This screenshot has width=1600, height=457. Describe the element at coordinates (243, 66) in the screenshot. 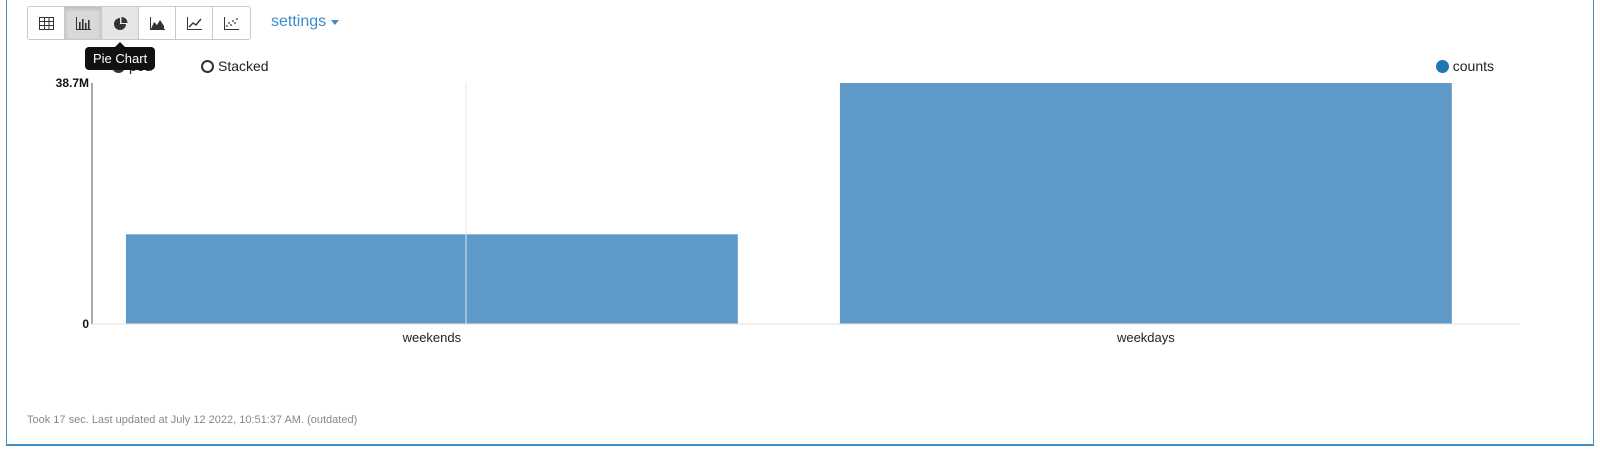

I see `stacked-label: Stacked` at that location.